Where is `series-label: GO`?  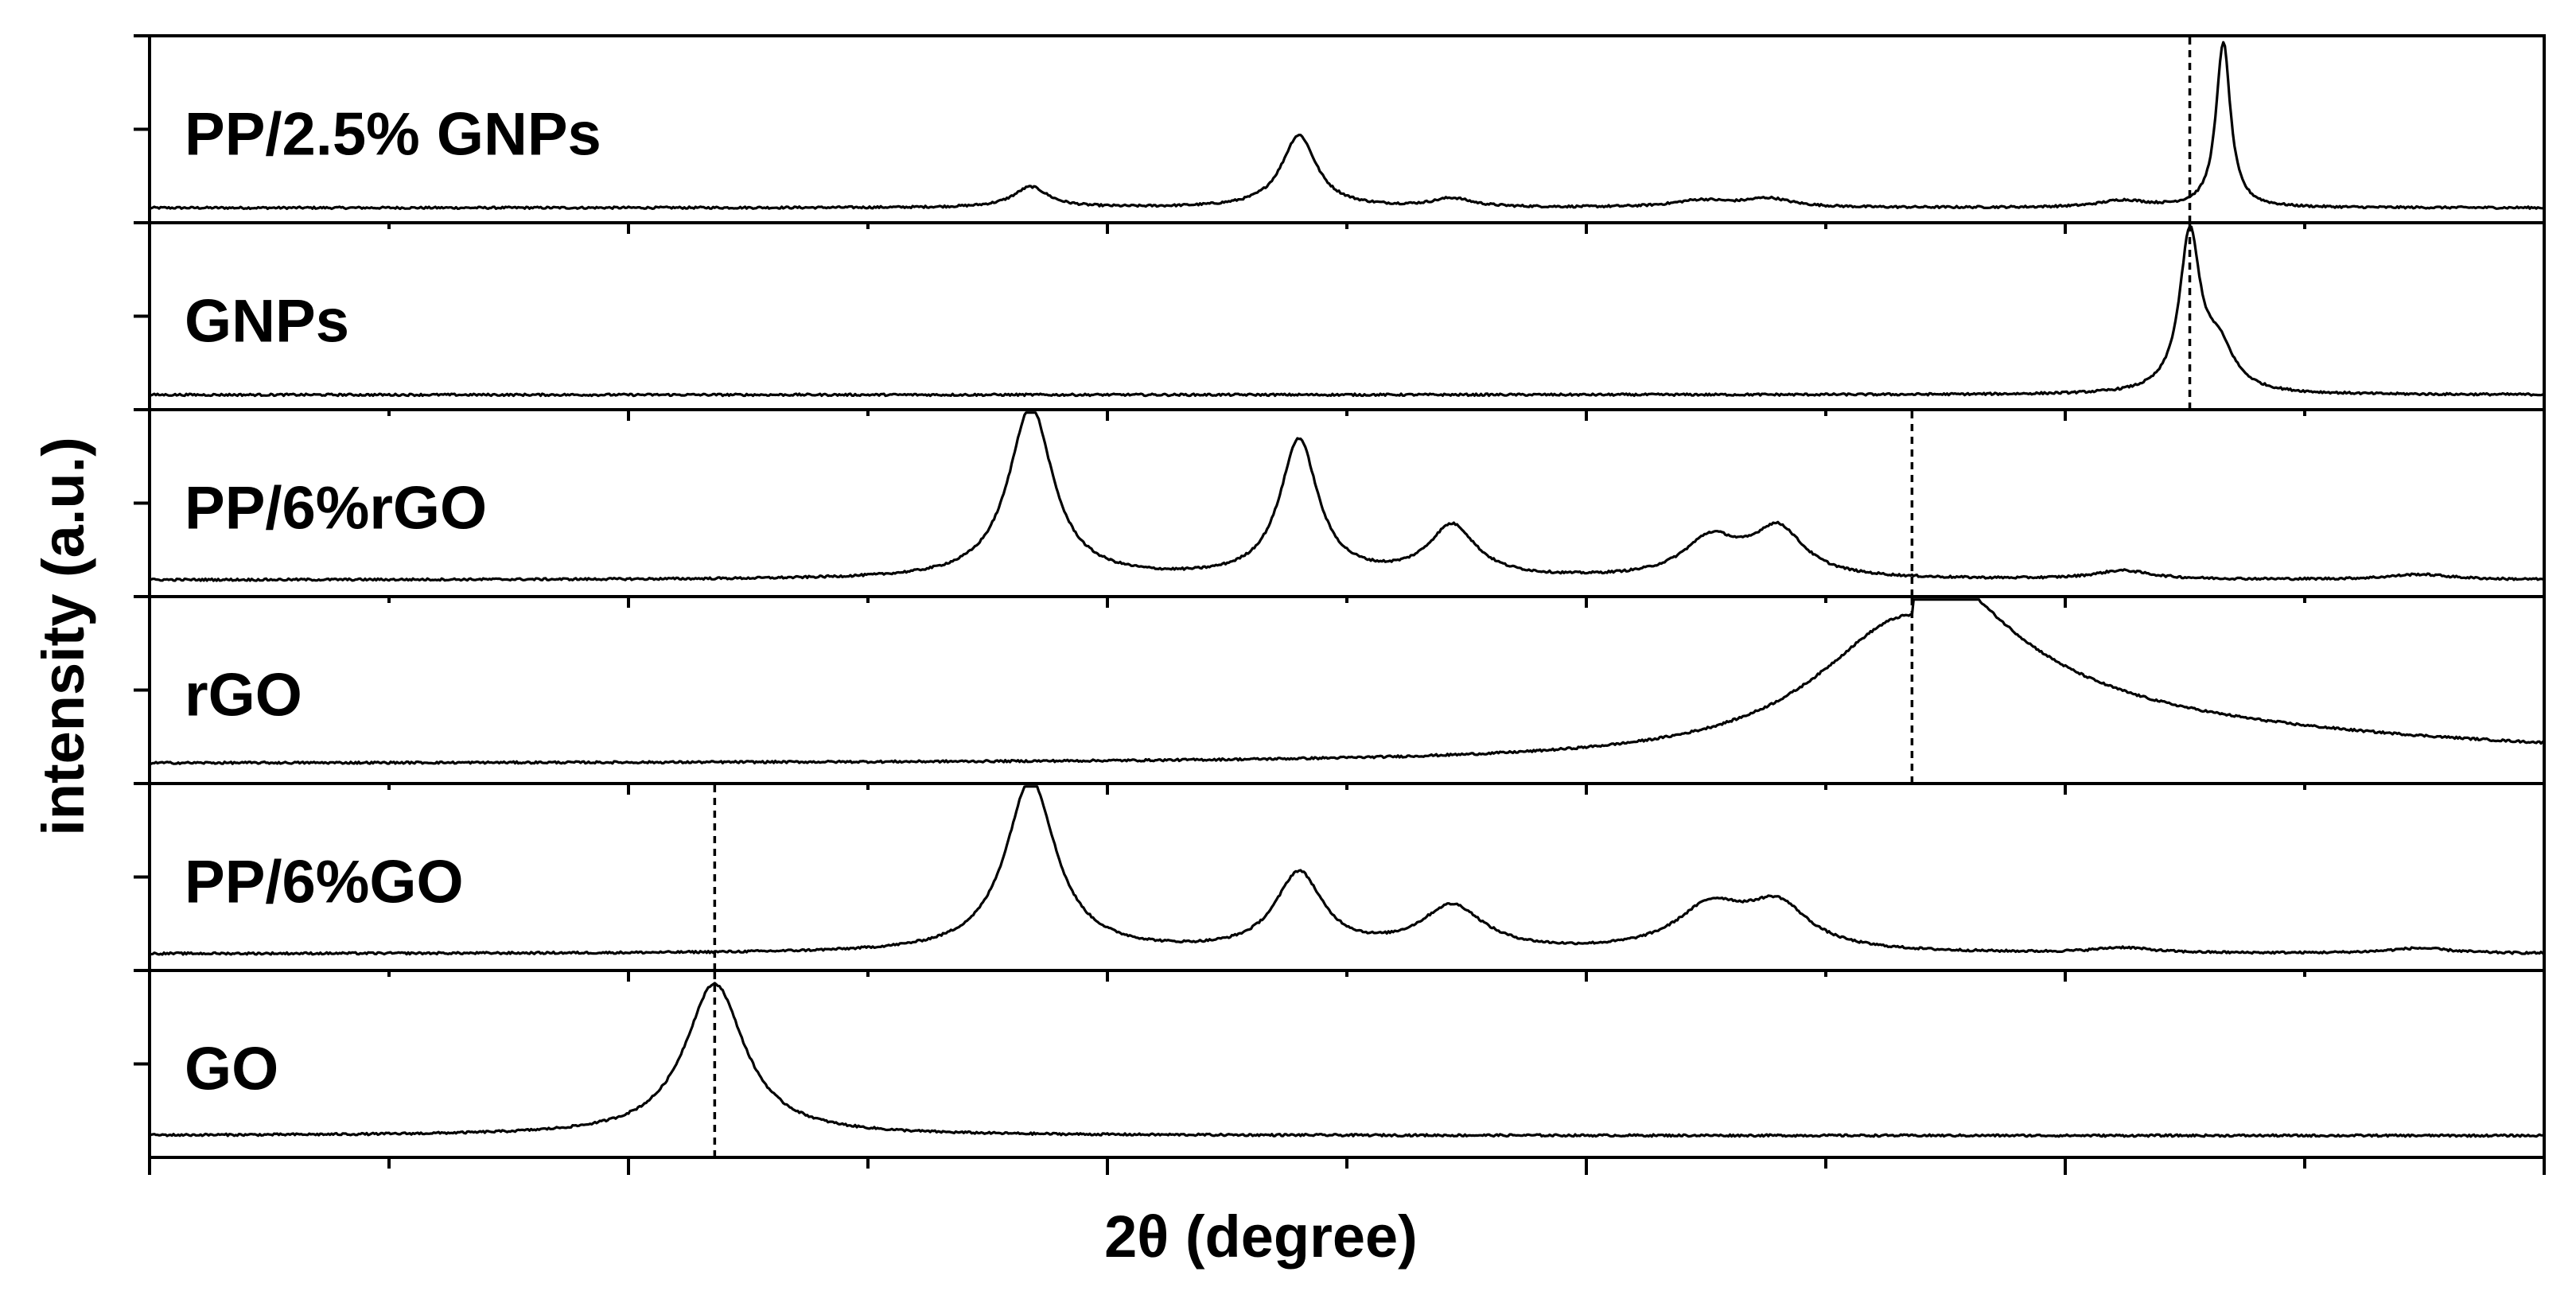 series-label: GO is located at coordinates (232, 1069).